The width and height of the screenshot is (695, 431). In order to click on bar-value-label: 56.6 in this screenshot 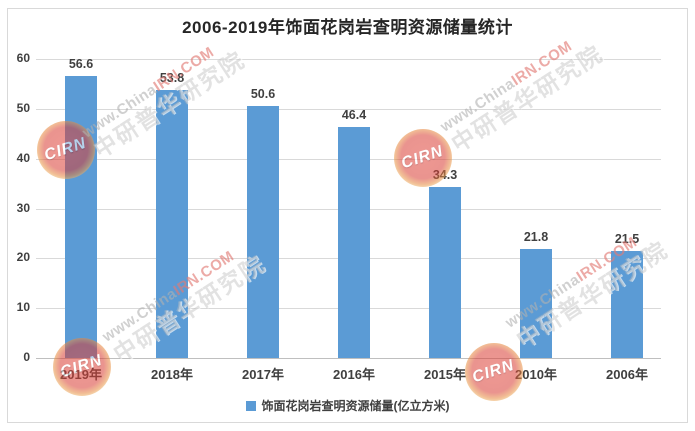, I will do `click(81, 63)`.